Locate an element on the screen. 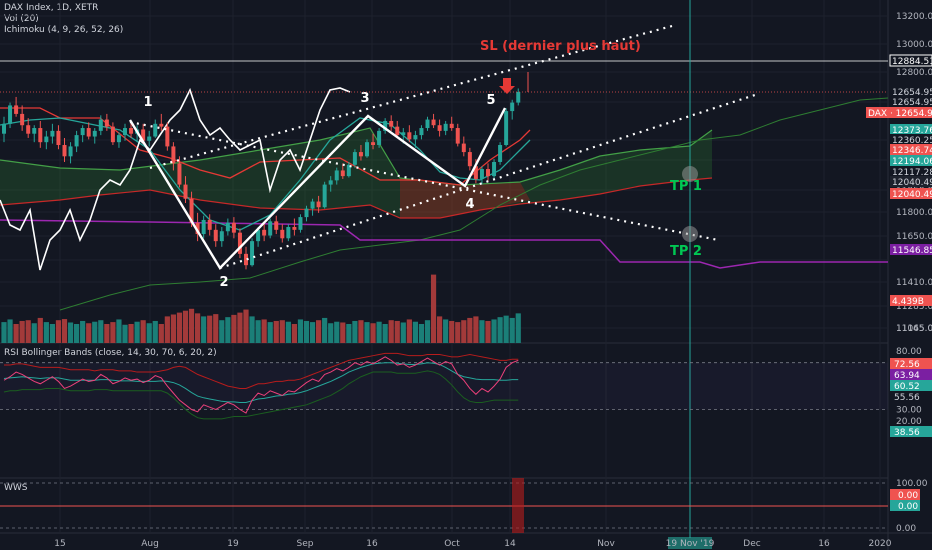  time-axis-tick: Nov is located at coordinates (606, 544).